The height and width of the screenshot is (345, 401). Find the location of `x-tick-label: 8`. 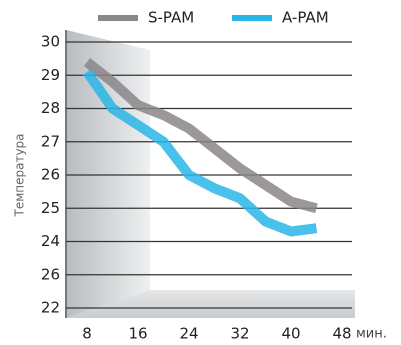

x-tick-label: 8 is located at coordinates (87, 334).